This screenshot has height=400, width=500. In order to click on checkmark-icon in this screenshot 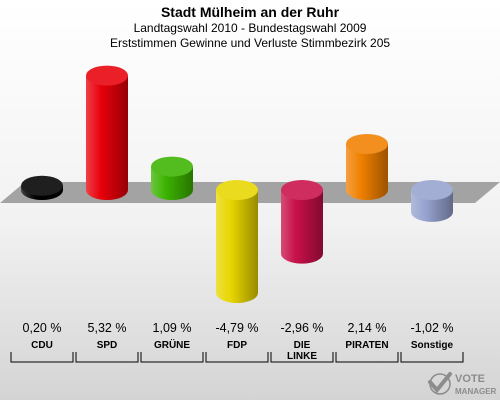, I will do `click(440, 383)`.